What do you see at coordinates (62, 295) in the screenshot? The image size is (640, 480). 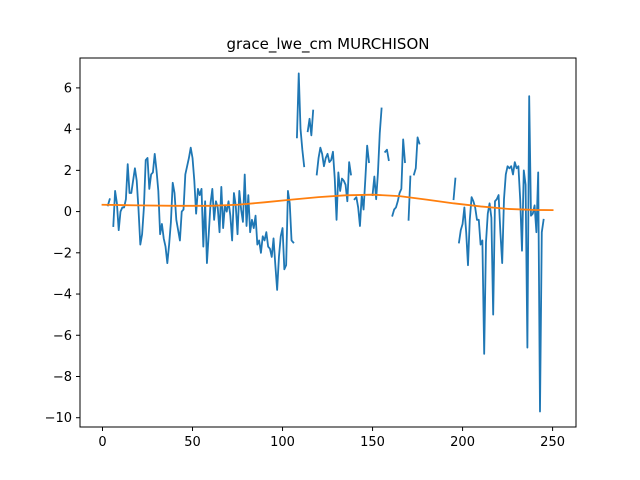 I see `y-tick-label: −4` at bounding box center [62, 295].